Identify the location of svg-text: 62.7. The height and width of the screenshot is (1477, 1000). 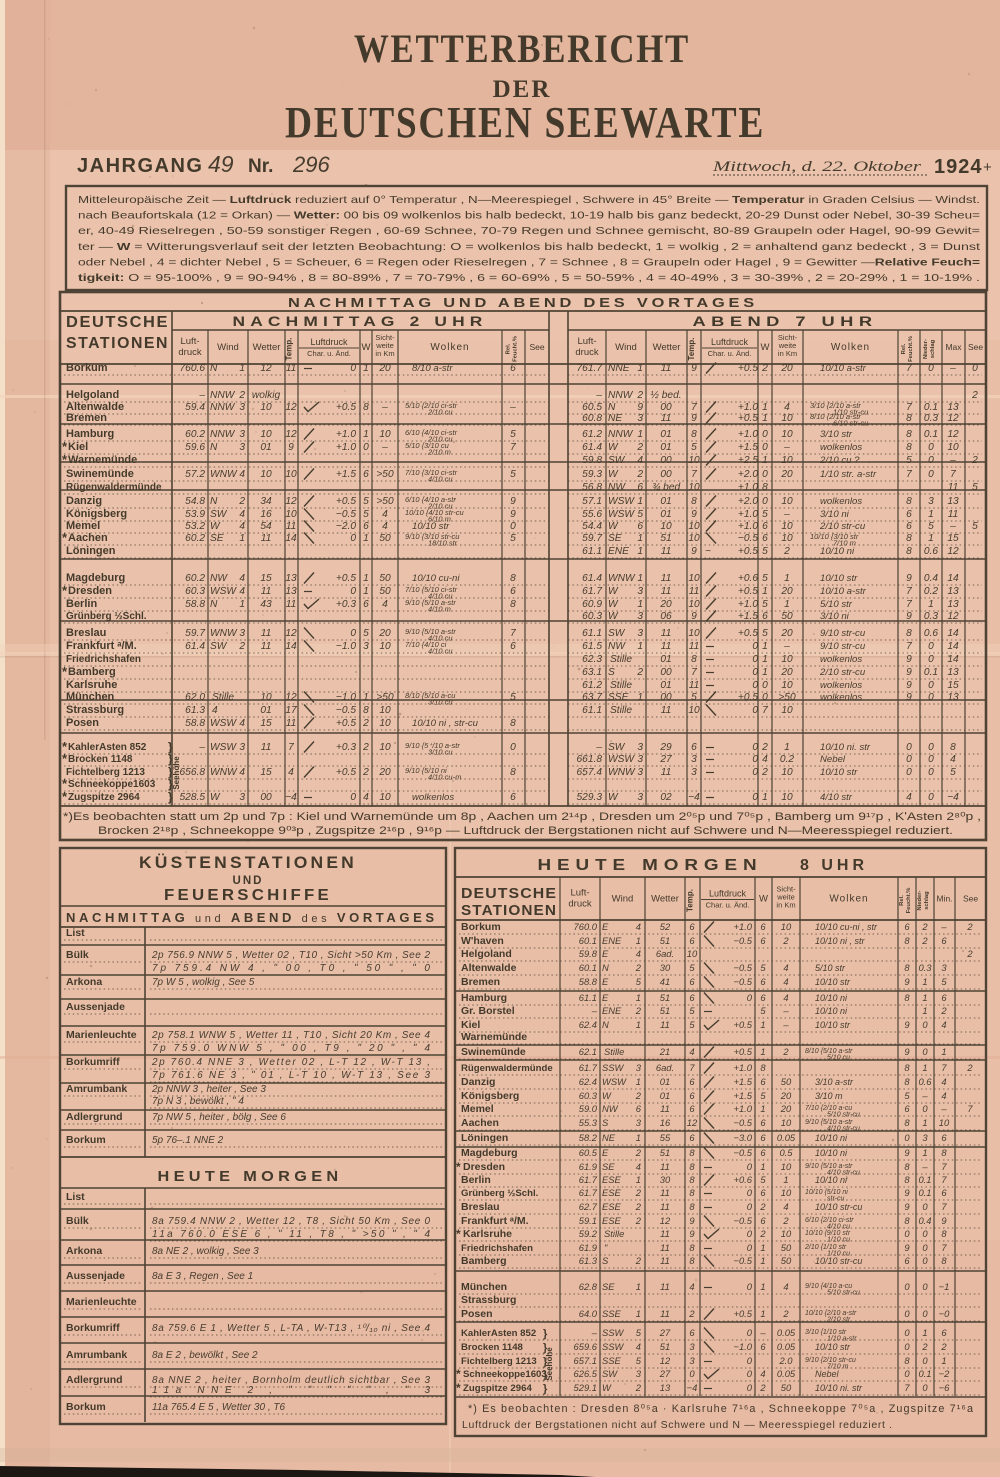
(588, 1206).